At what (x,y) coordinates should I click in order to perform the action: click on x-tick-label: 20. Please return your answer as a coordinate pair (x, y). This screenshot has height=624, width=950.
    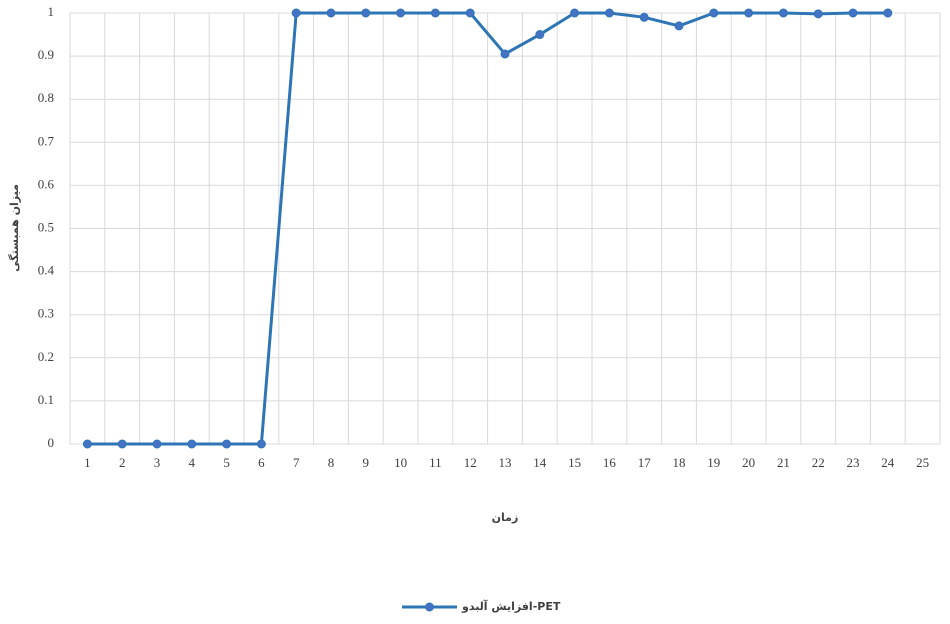
    Looking at the image, I should click on (748, 462).